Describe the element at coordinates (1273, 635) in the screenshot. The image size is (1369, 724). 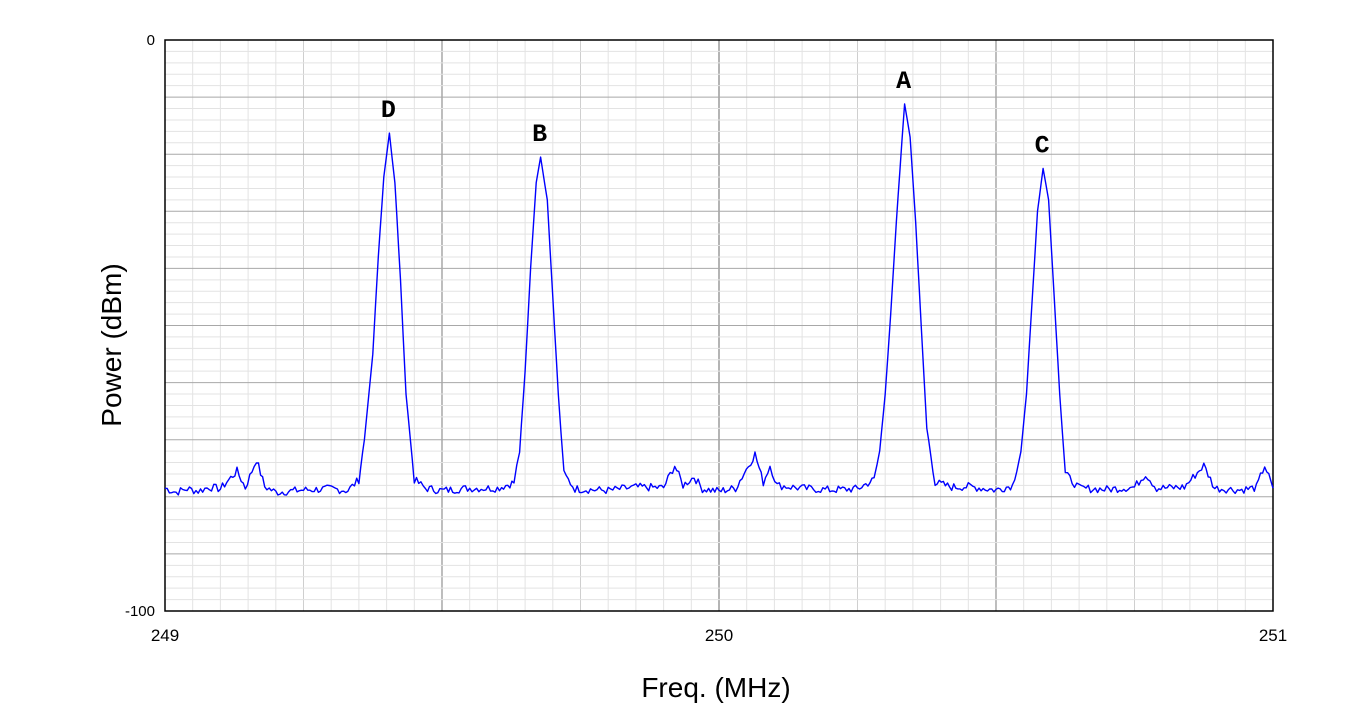
I see `x-tick-label: 251` at that location.